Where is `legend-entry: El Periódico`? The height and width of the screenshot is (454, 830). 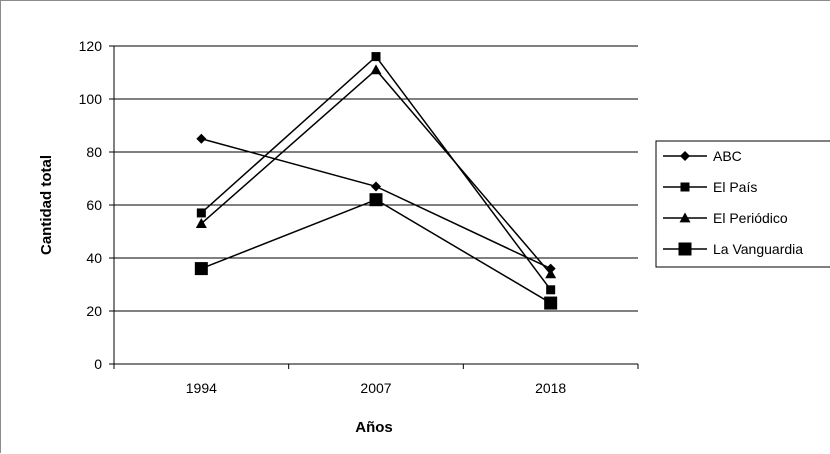
legend-entry: El Periódico is located at coordinates (725, 218).